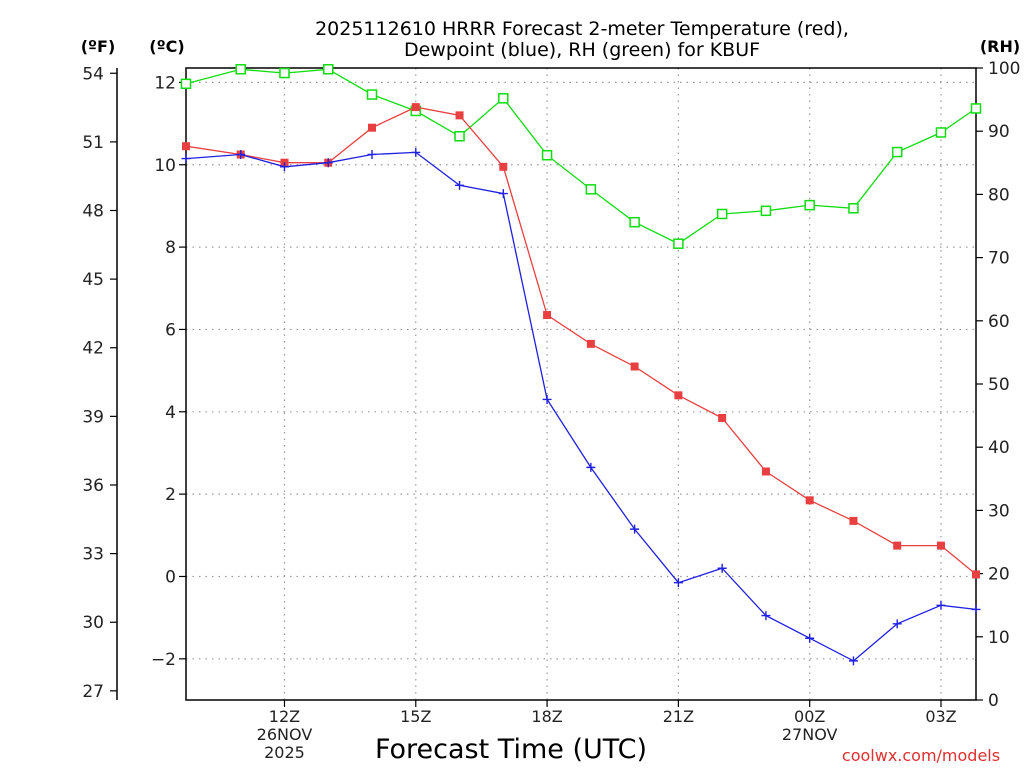 This screenshot has width=1024, height=768. Describe the element at coordinates (170, 577) in the screenshot. I see `celsius-tick-label: 0` at that location.